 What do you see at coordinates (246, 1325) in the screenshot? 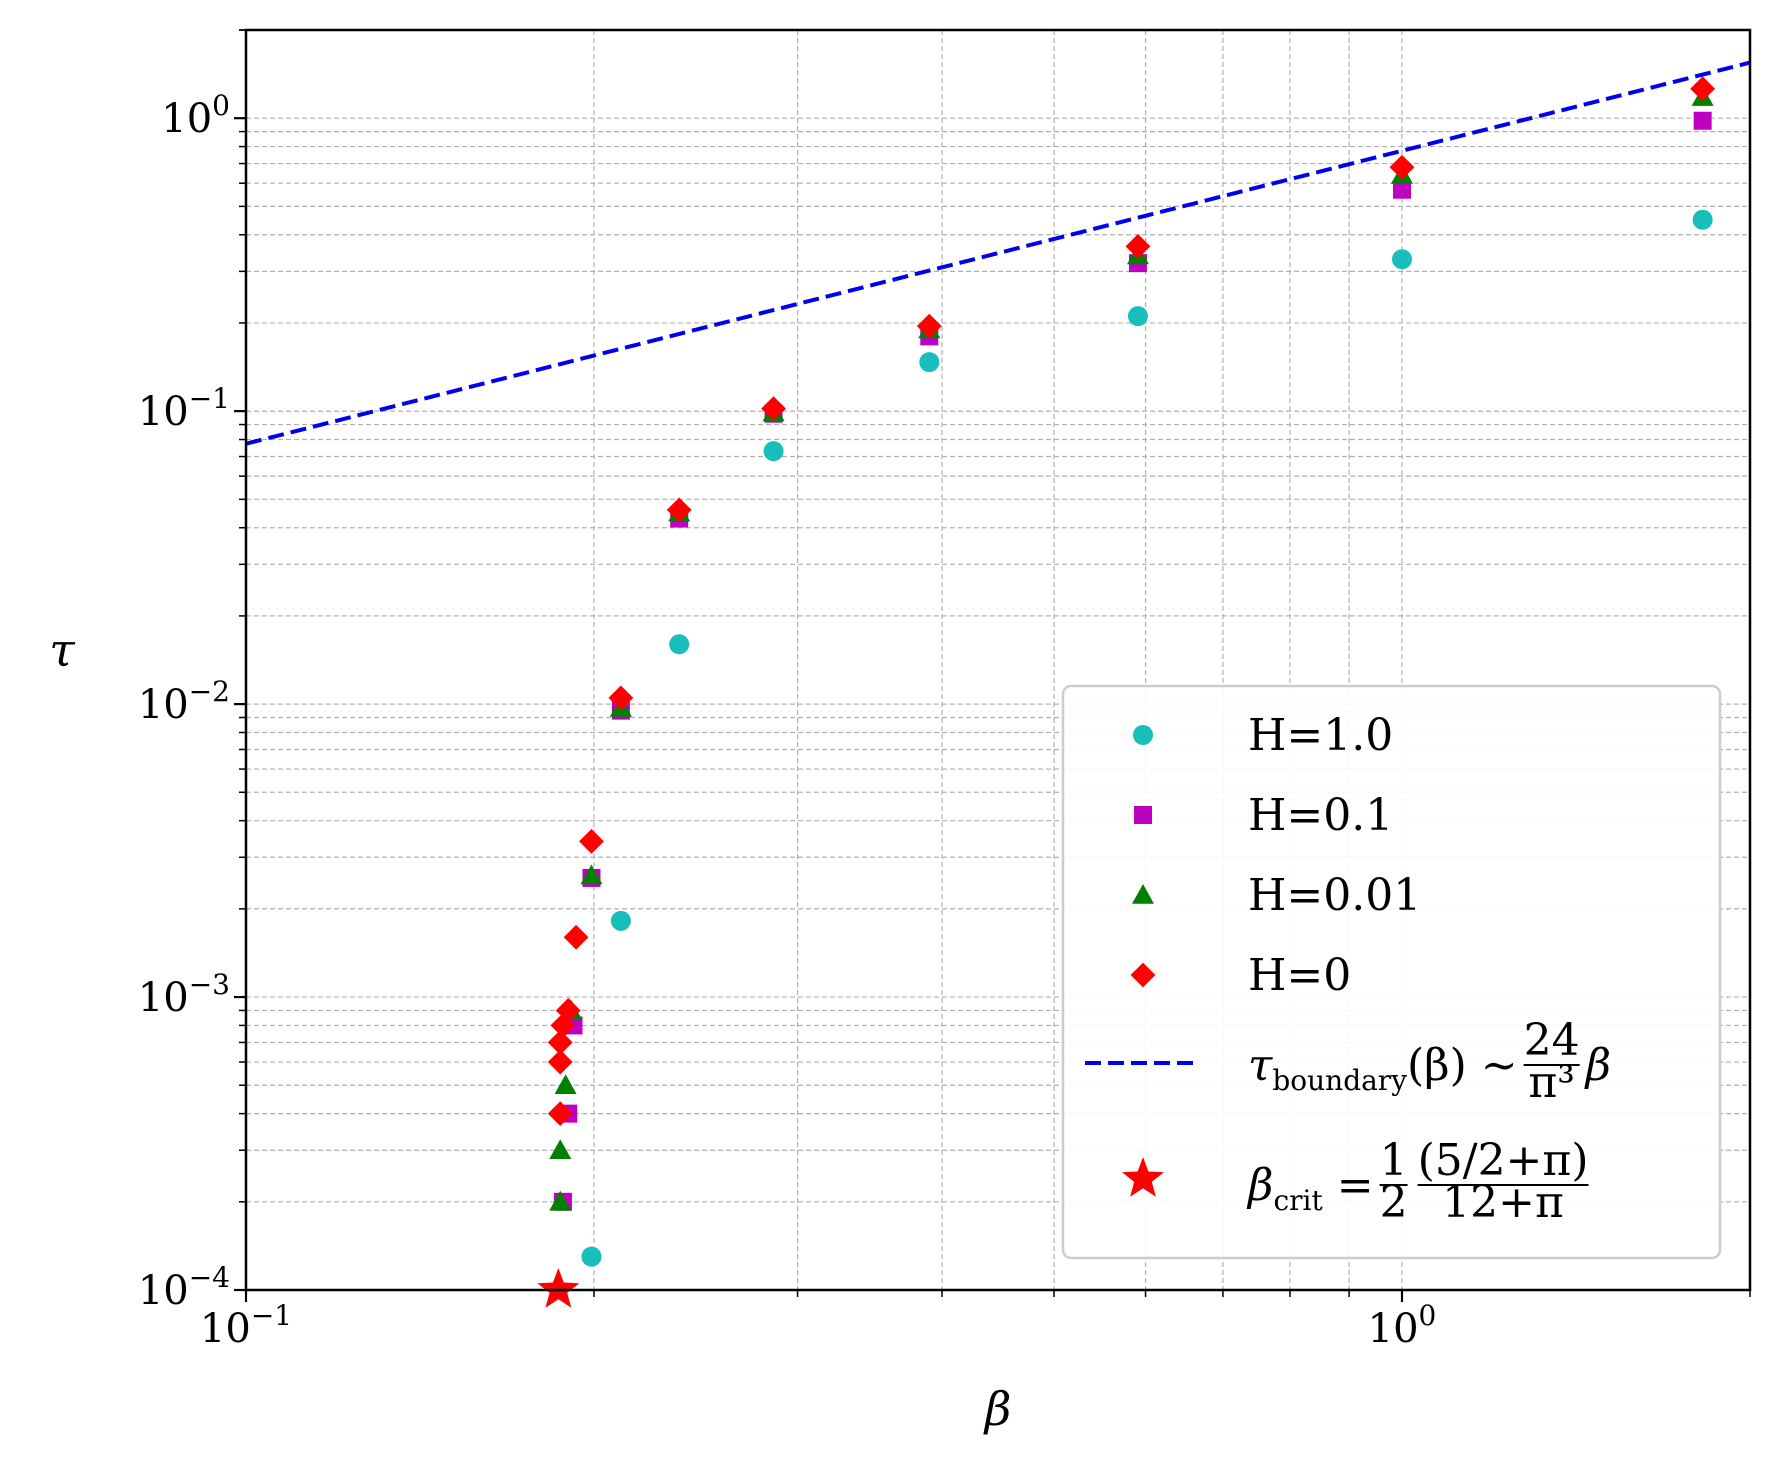
I see `x-tick-label: 10⁻¹` at bounding box center [246, 1325].